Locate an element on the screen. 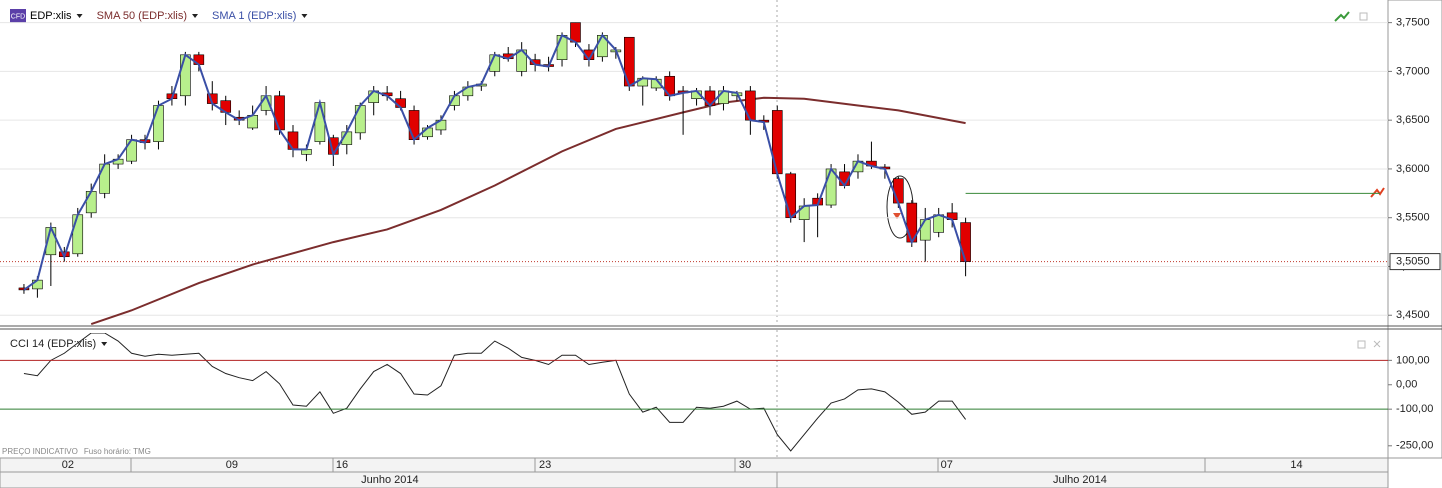 The height and width of the screenshot is (488, 1442). signal-marker is located at coordinates (897, 216).